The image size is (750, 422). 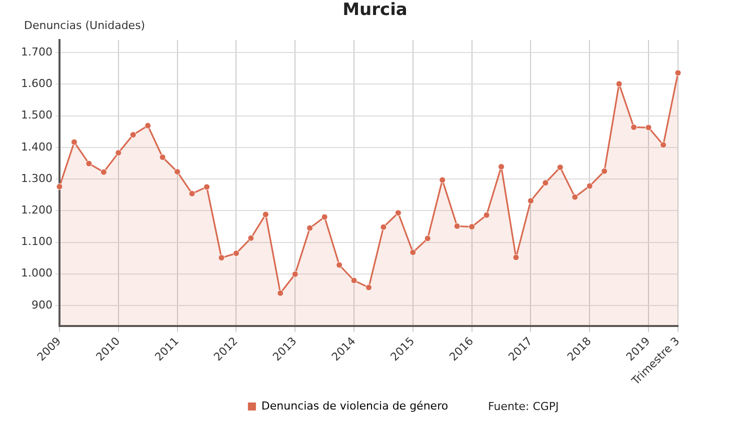 What do you see at coordinates (36, 115) in the screenshot?
I see `y-tick-label: 1.500` at bounding box center [36, 115].